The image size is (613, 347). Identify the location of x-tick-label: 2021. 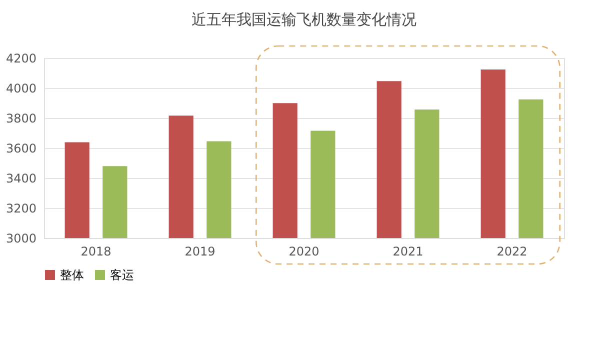
(408, 251).